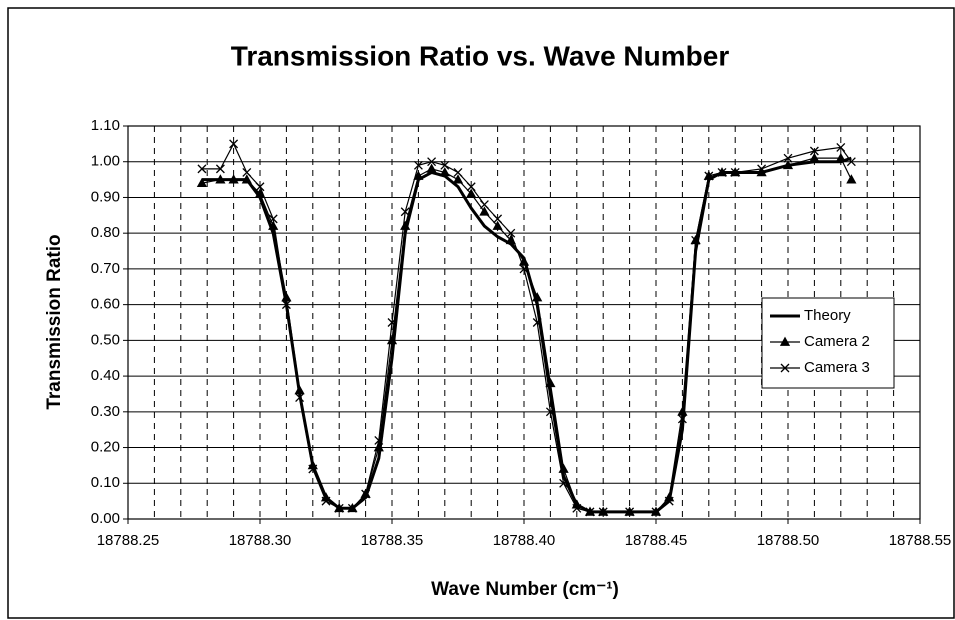  I want to click on legend-label: Theory, so click(827, 315).